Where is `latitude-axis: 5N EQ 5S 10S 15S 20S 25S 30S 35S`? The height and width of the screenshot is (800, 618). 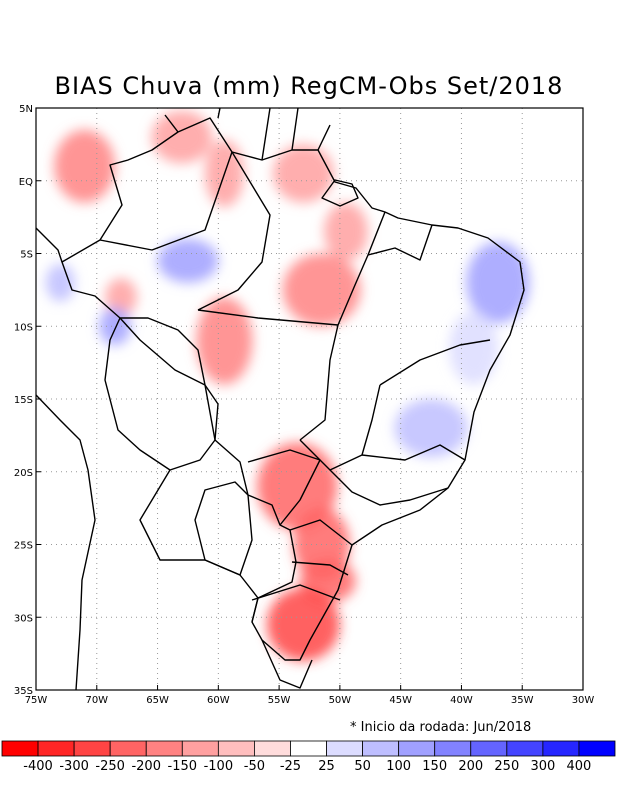
latitude-axis: 5N EQ 5S 10S 15S 20S 25S 30S 35S is located at coordinates (27, 400).